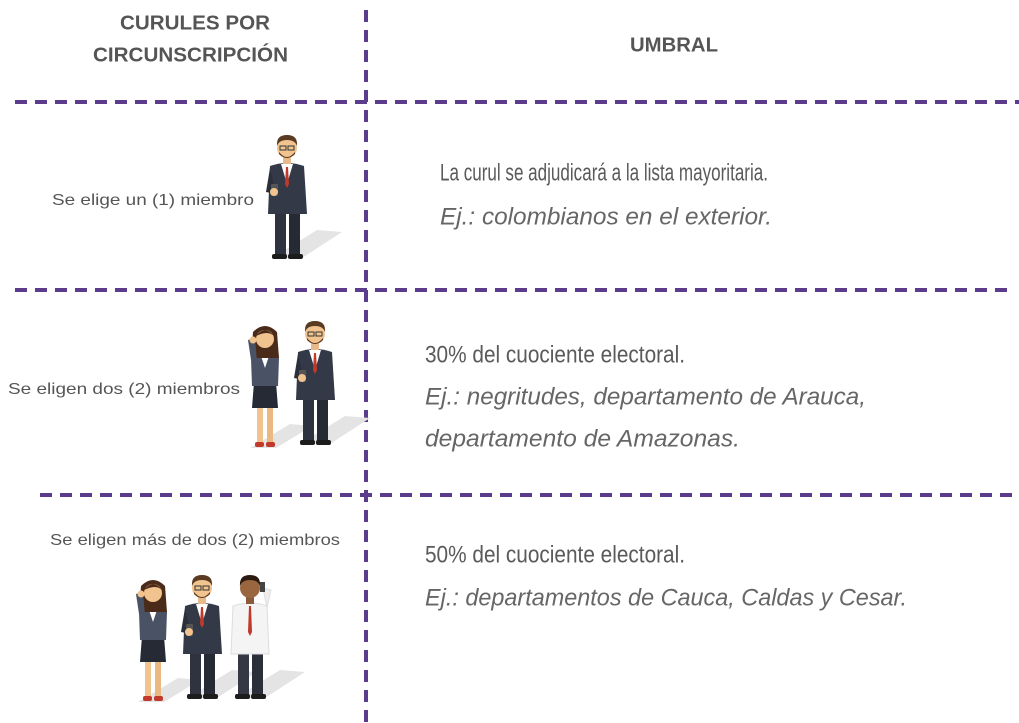  I want to click on example-text: Ej.: negritudes, departamento de Arauca,, so click(645, 396).